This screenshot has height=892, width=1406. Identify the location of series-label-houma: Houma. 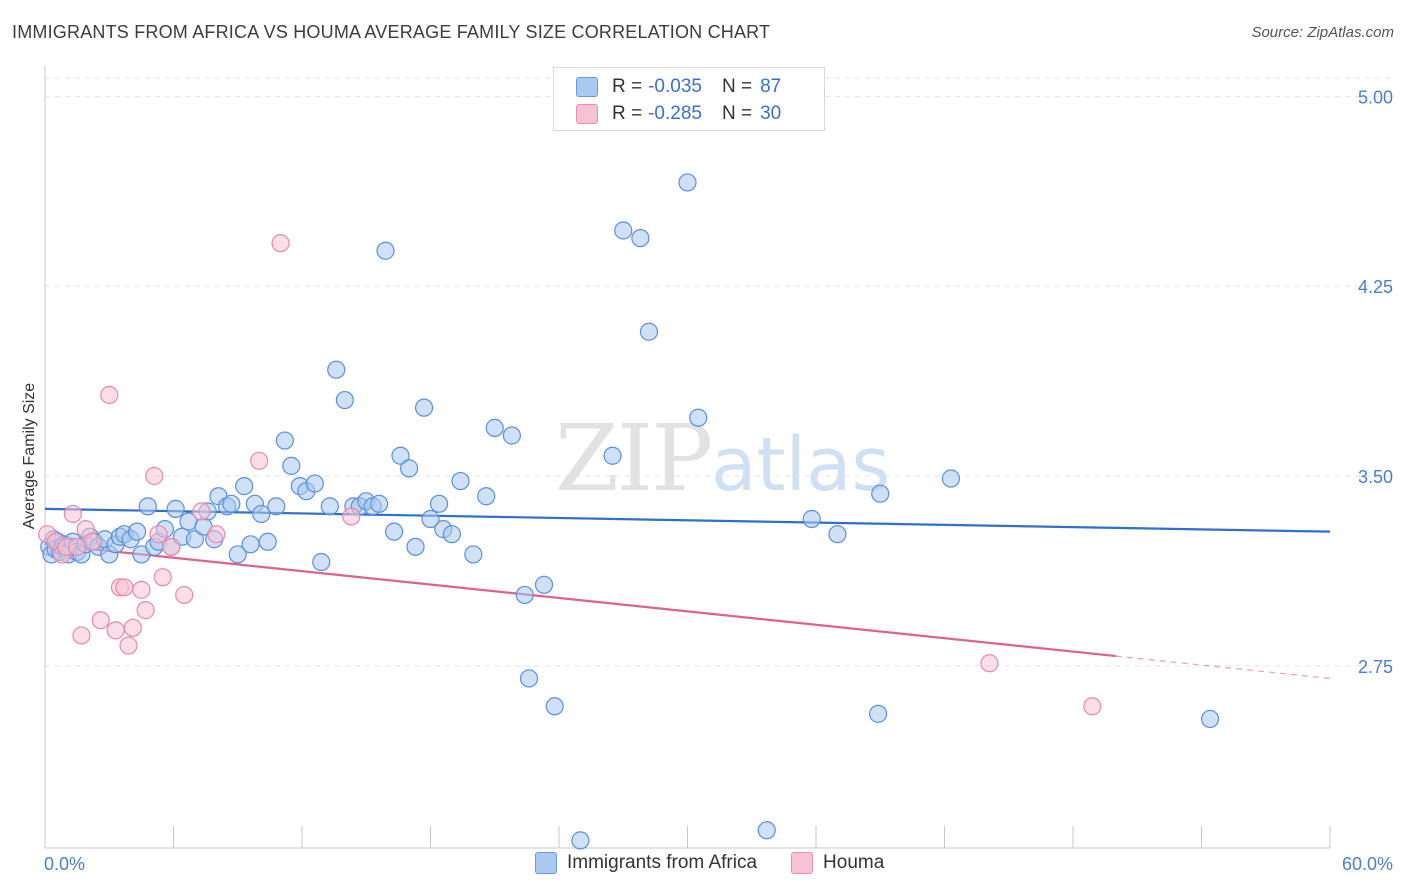
(854, 862).